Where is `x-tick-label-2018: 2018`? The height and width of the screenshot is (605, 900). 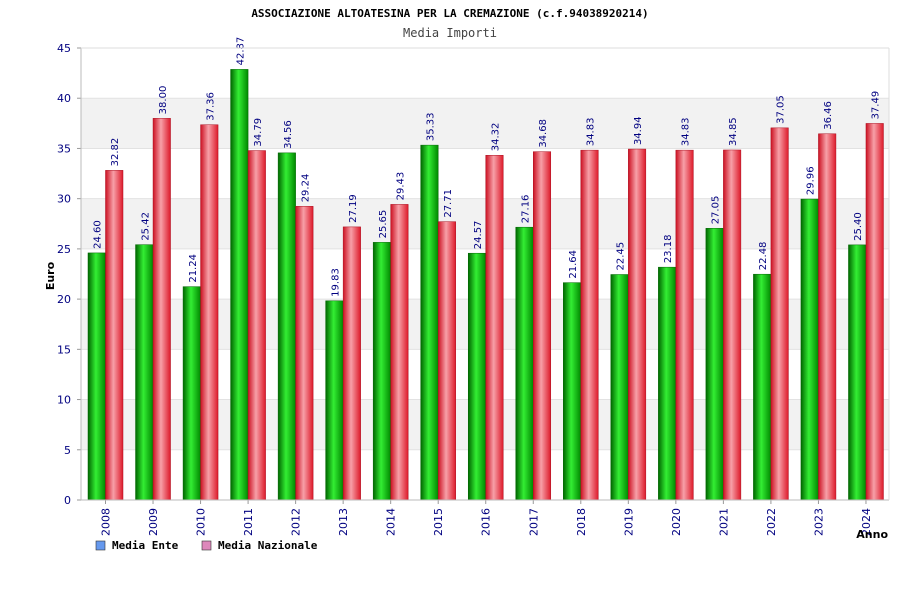 x-tick-label-2018: 2018 is located at coordinates (581, 522).